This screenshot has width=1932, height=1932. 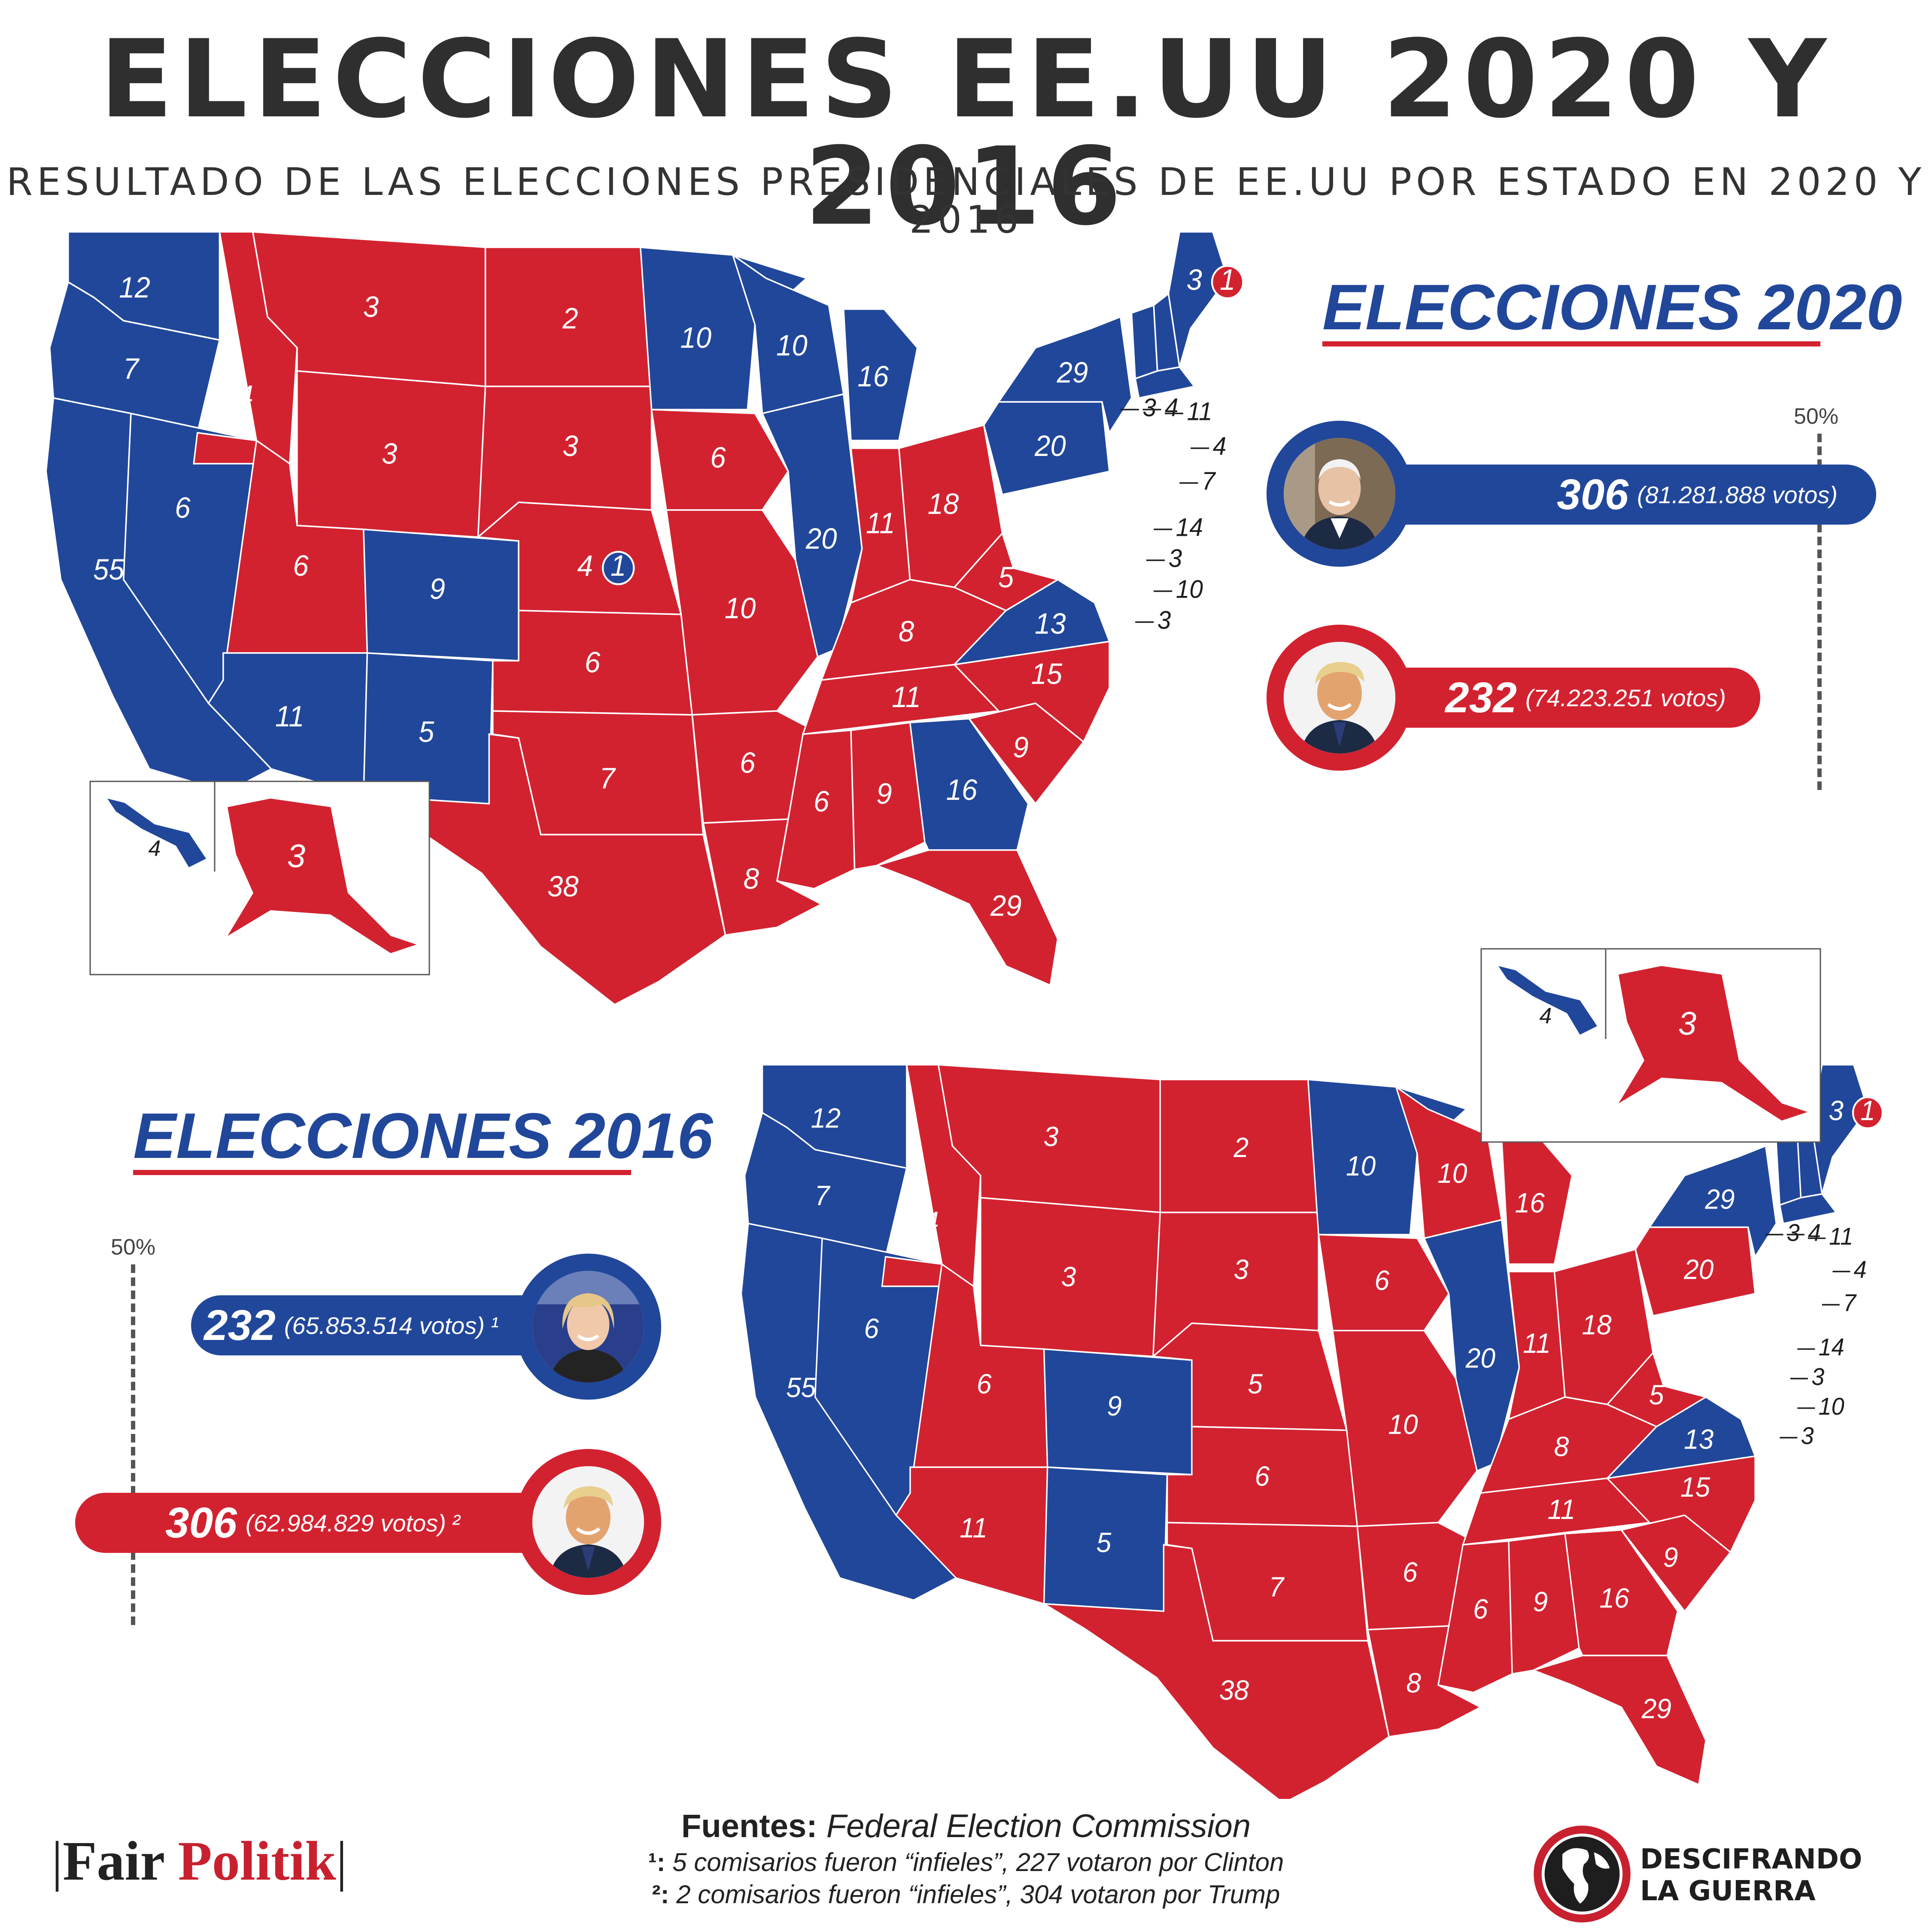 I want to click on biden-portrait-icon, so click(x=1339, y=494).